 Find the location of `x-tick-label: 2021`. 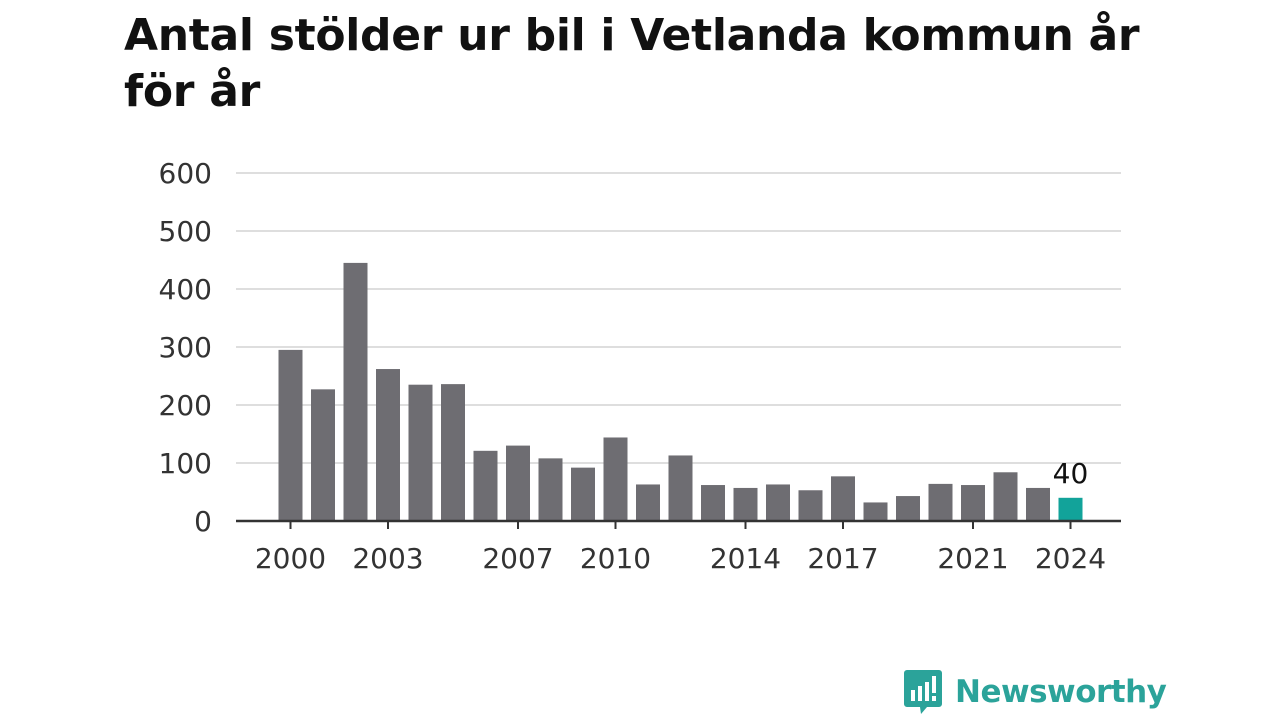

x-tick-label: 2021 is located at coordinates (972, 558).